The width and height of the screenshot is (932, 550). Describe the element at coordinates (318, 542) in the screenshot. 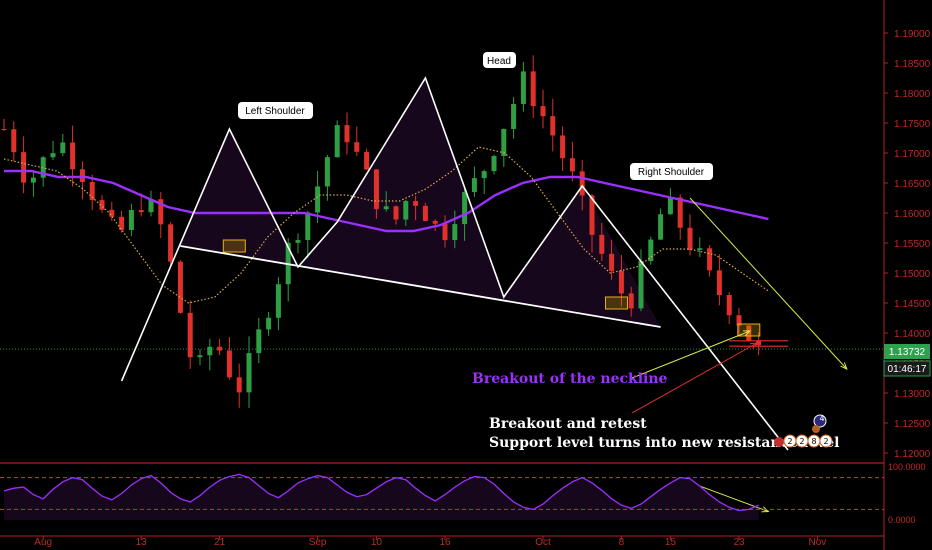

I see `x-tick-label: Sep` at that location.